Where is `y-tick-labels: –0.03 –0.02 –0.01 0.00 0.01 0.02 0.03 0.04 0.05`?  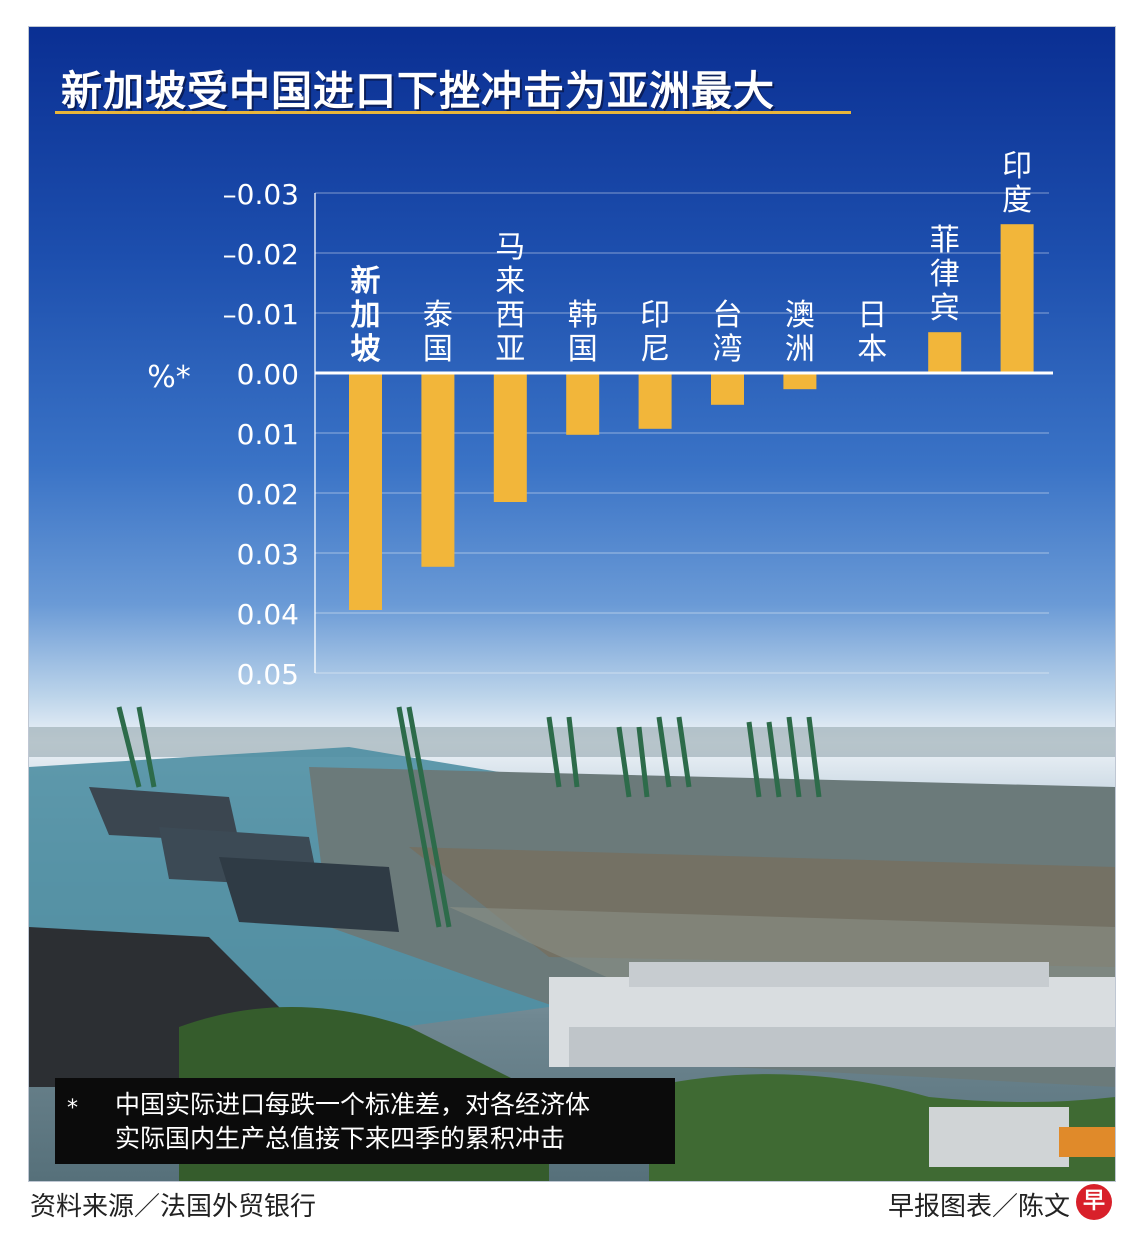
y-tick-labels: –0.03 –0.02 –0.01 0.00 0.01 0.02 0.03 0.04 0.05 is located at coordinates (261, 434).